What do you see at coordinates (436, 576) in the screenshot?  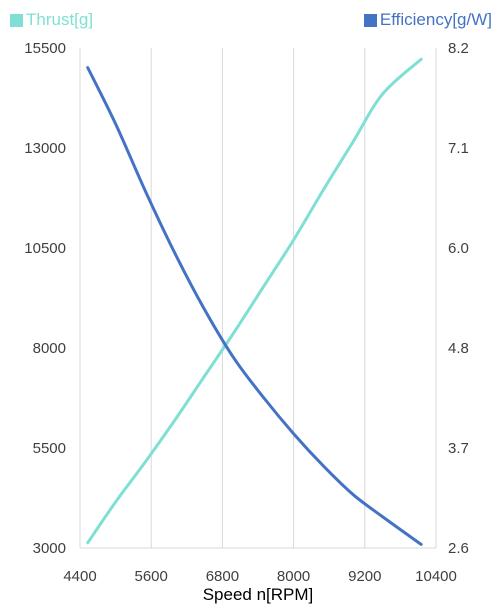 I see `x-tick-label: 10400` at bounding box center [436, 576].